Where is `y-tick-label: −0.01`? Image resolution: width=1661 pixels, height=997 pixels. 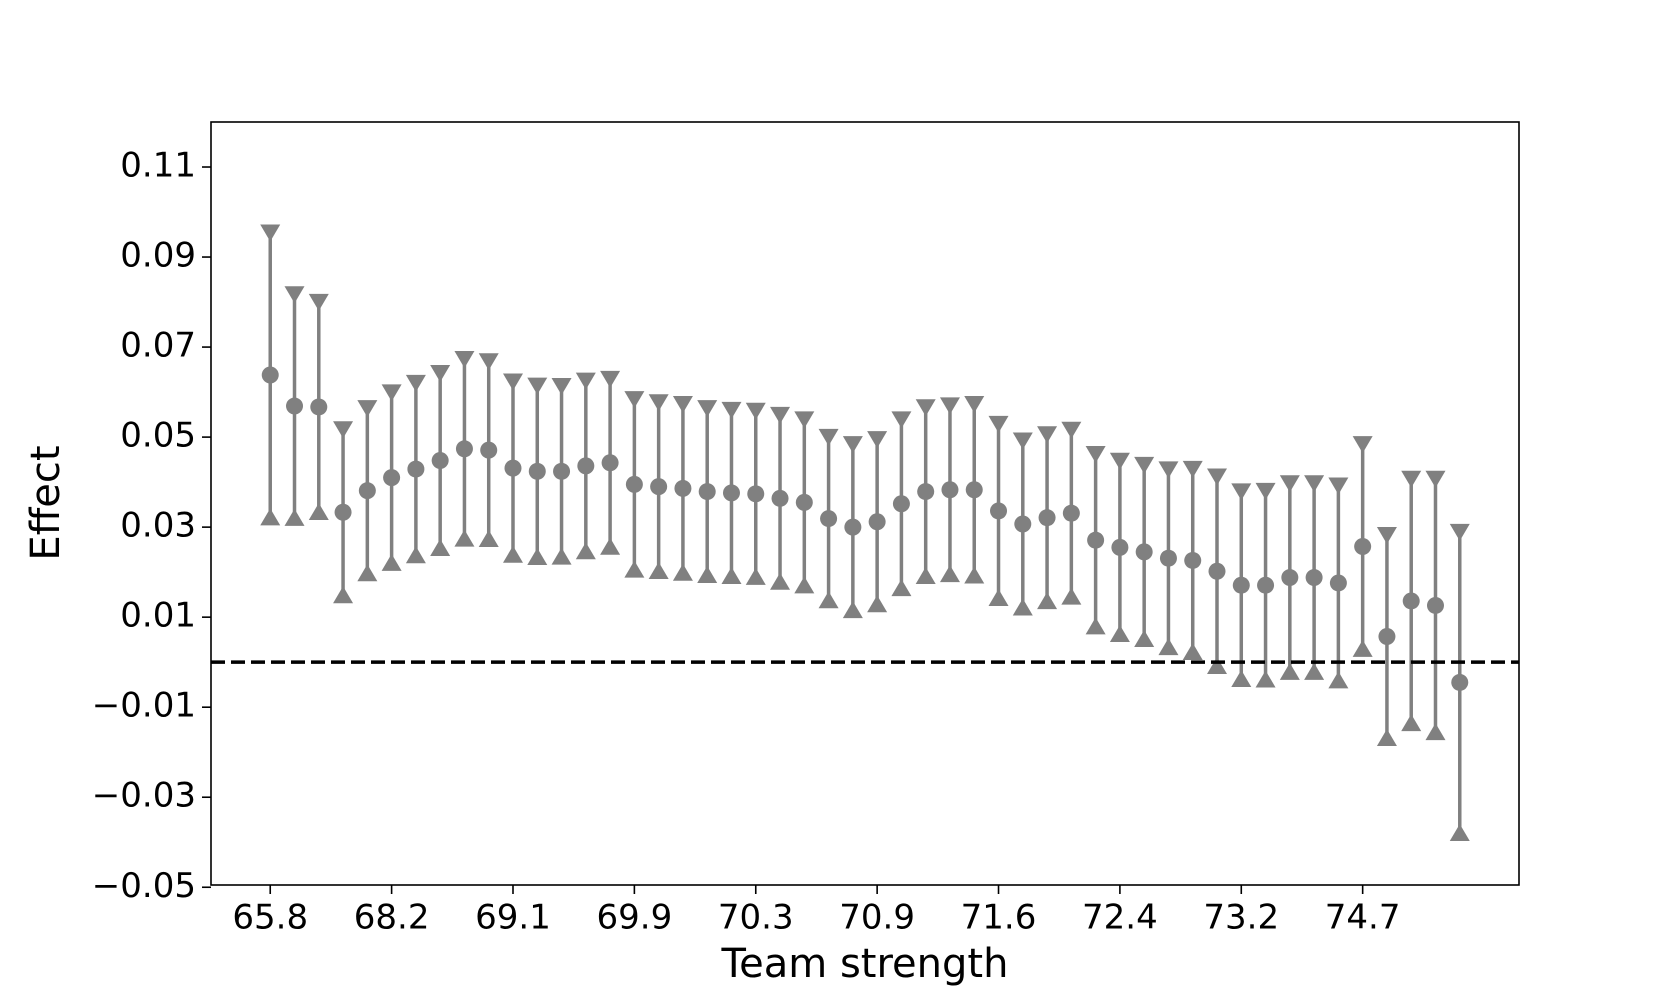
y-tick-label: −0.01 is located at coordinates (144, 706).